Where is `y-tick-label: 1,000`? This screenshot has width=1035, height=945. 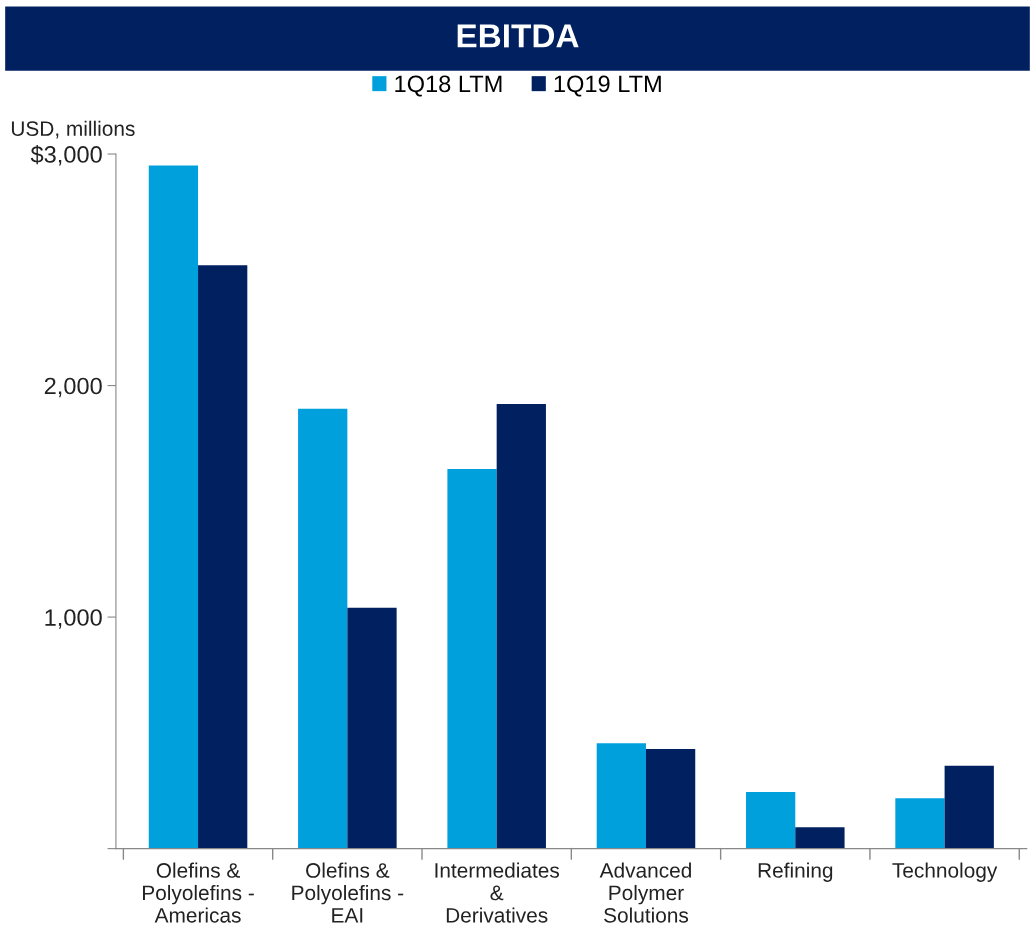 y-tick-label: 1,000 is located at coordinates (73, 619).